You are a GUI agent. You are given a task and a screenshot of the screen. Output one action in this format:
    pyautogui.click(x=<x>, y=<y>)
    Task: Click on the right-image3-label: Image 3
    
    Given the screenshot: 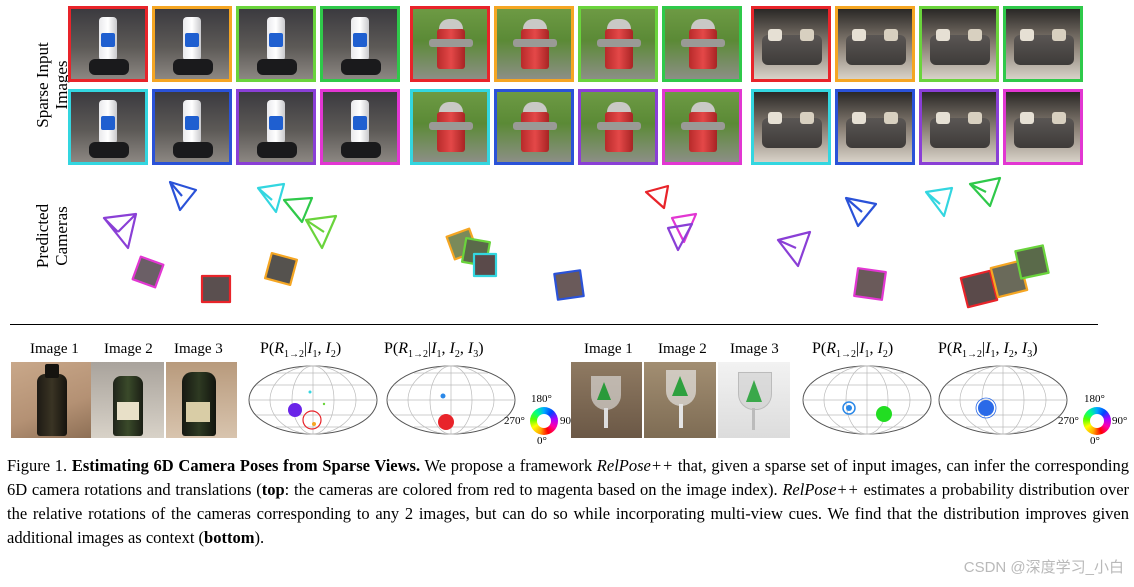 What is the action you would take?
    pyautogui.click(x=754, y=349)
    